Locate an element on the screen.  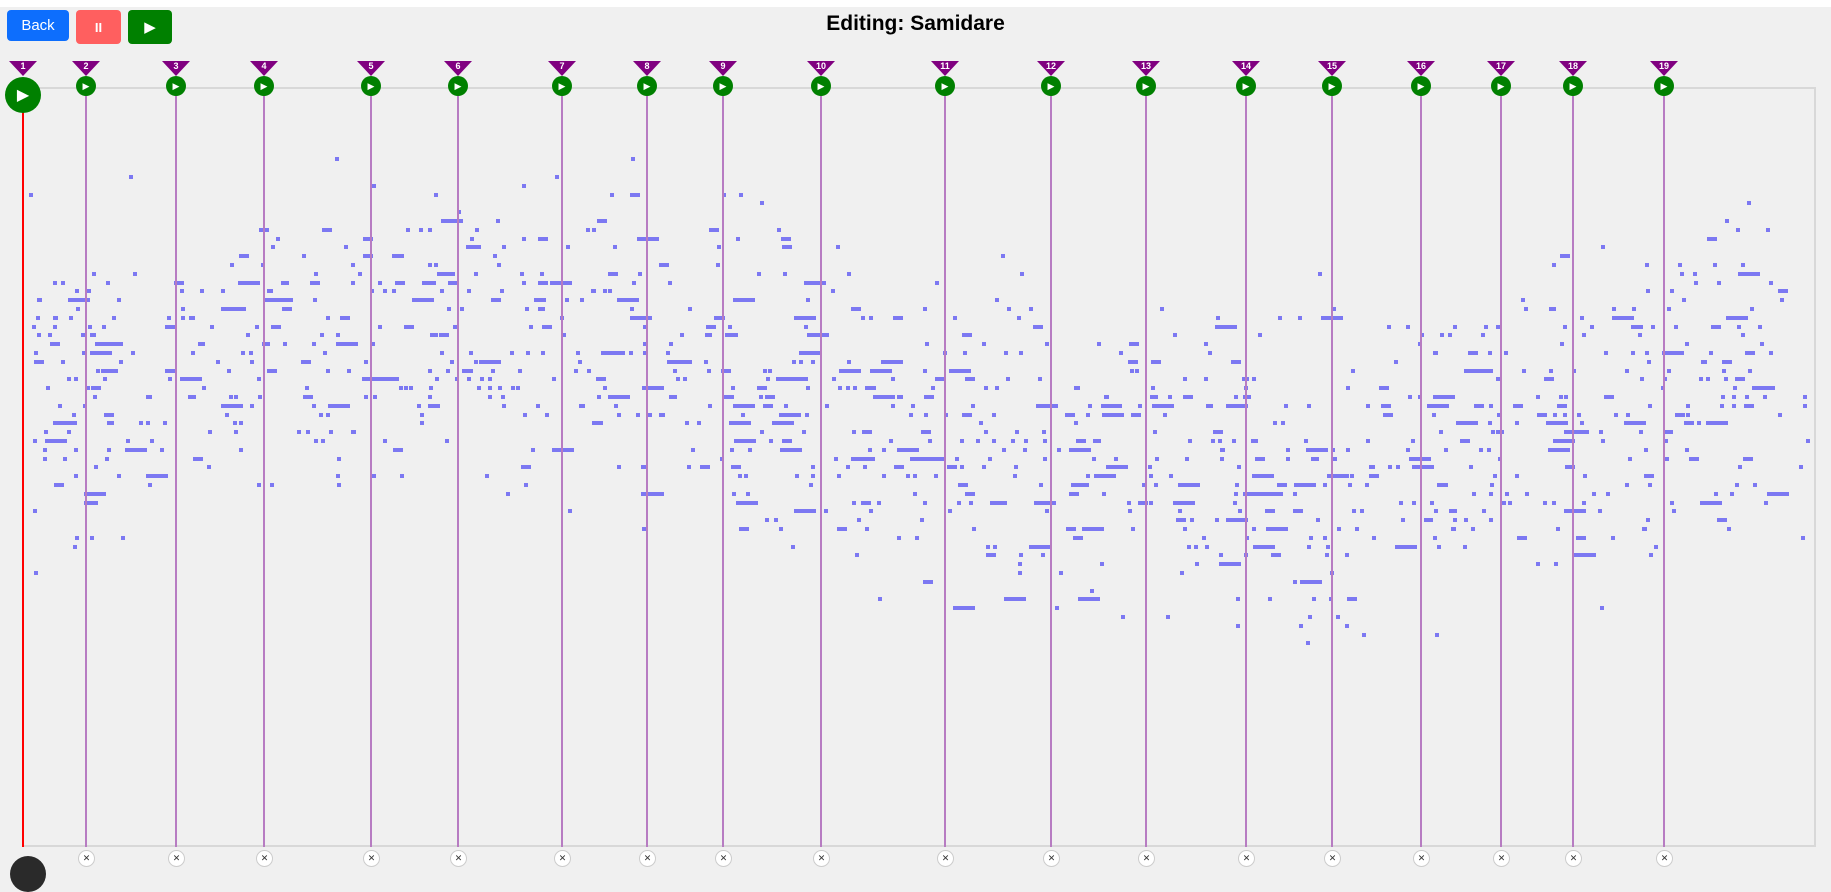
marker-flag is located at coordinates (1051, 68).